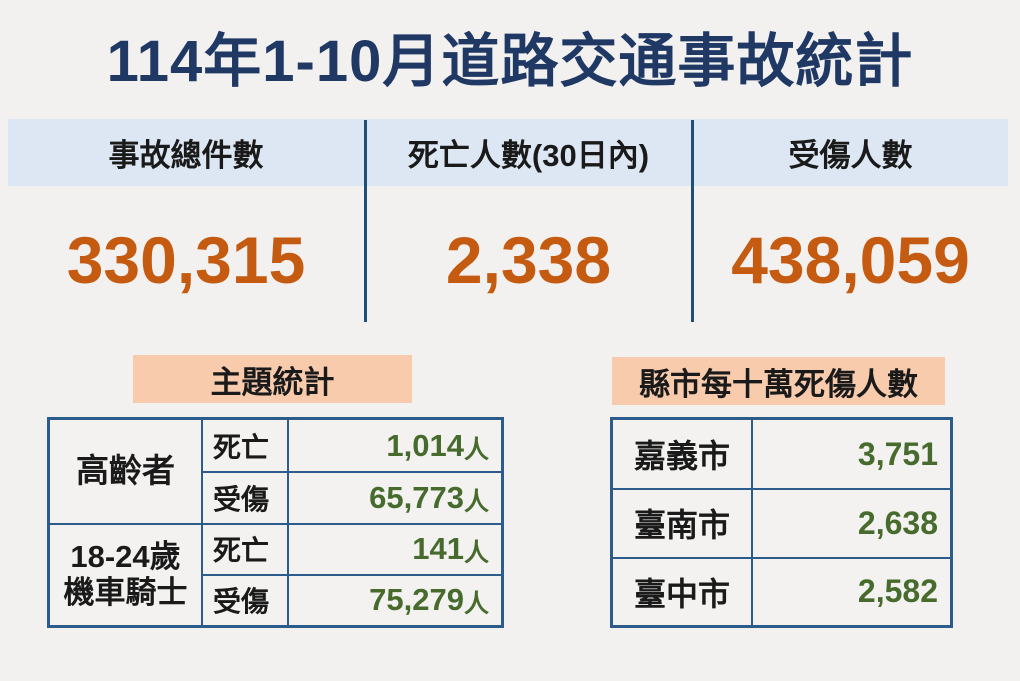 The width and height of the screenshot is (1020, 681). I want to click on topic-group-label-line1: 18-24歲, so click(125, 557).